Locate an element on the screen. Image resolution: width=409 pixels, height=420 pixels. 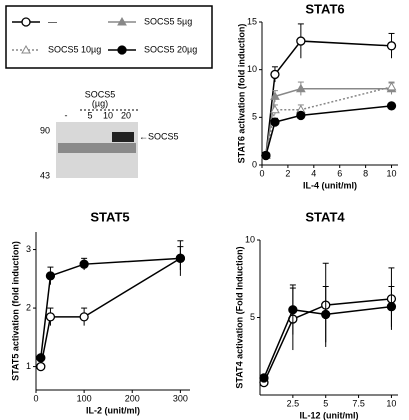
x-tick-label: 7.5 is located at coordinates (358, 403).